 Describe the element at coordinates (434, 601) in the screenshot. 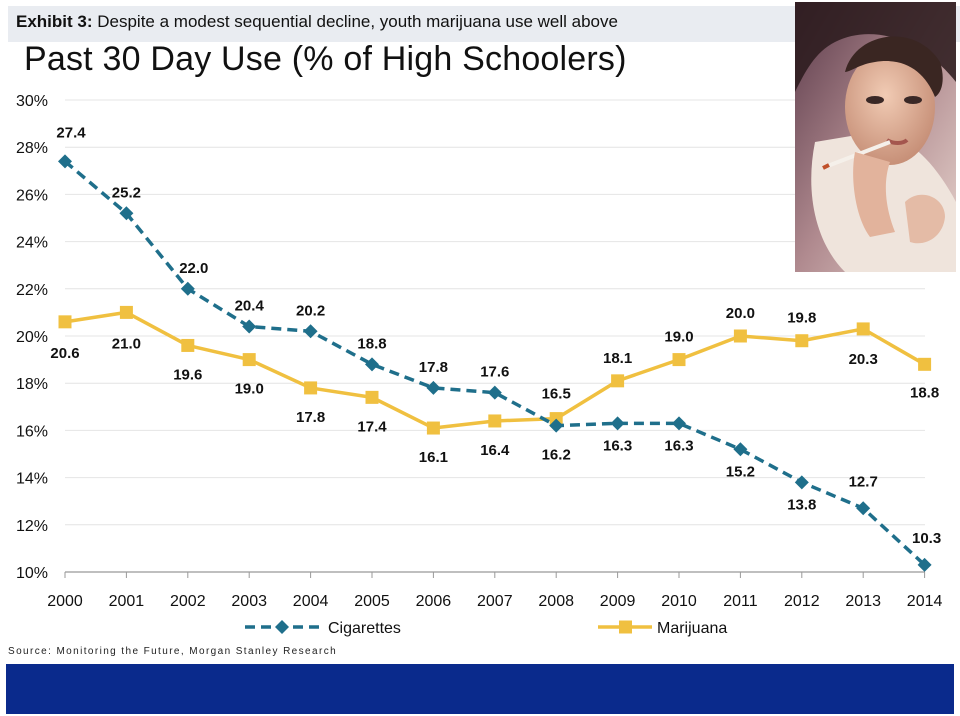

I see `x-tick-label: 2006` at that location.